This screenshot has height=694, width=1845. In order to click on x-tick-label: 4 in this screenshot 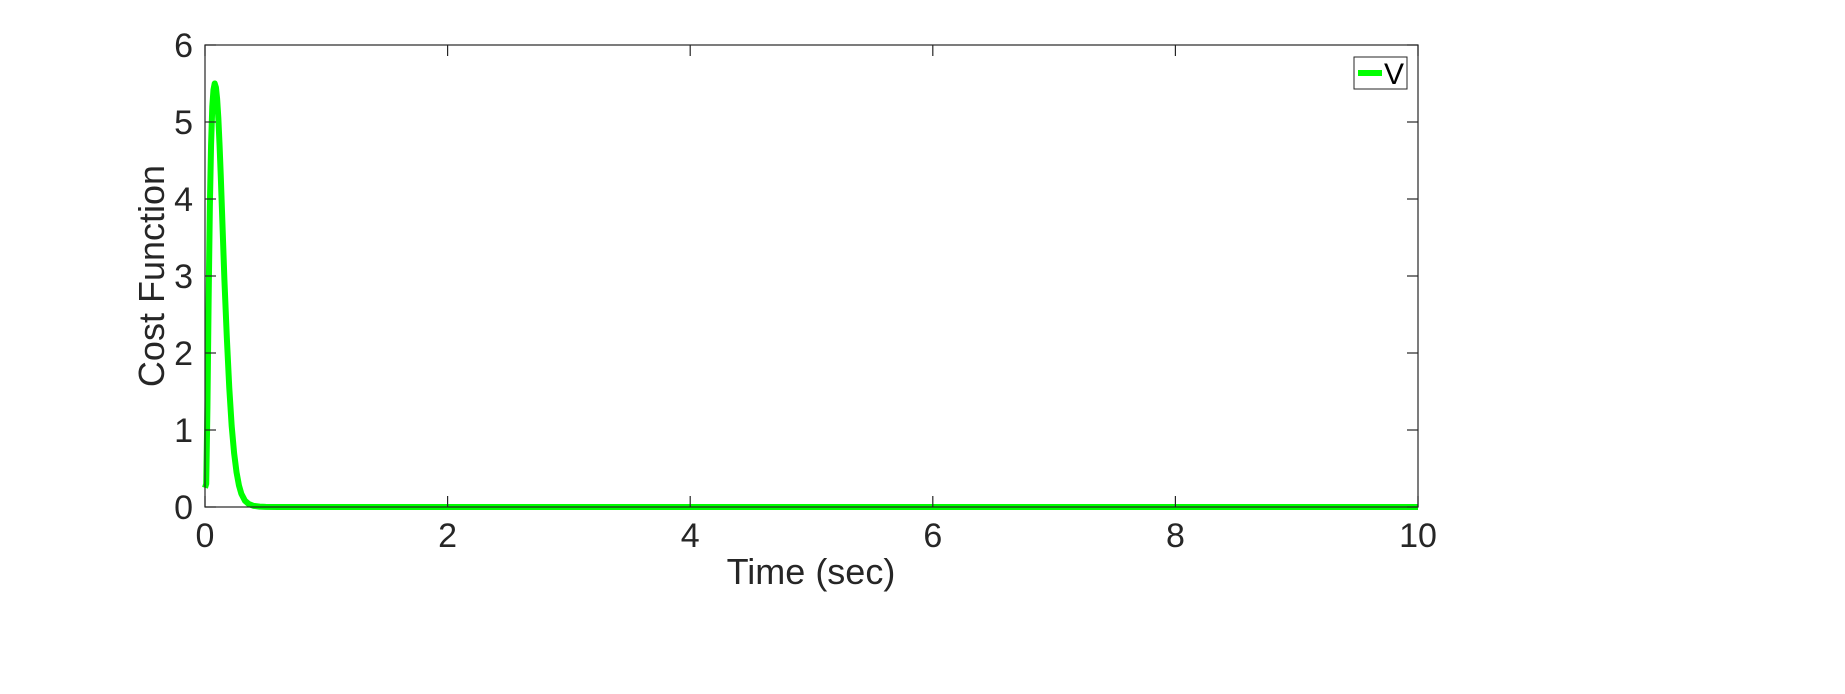, I will do `click(690, 536)`.